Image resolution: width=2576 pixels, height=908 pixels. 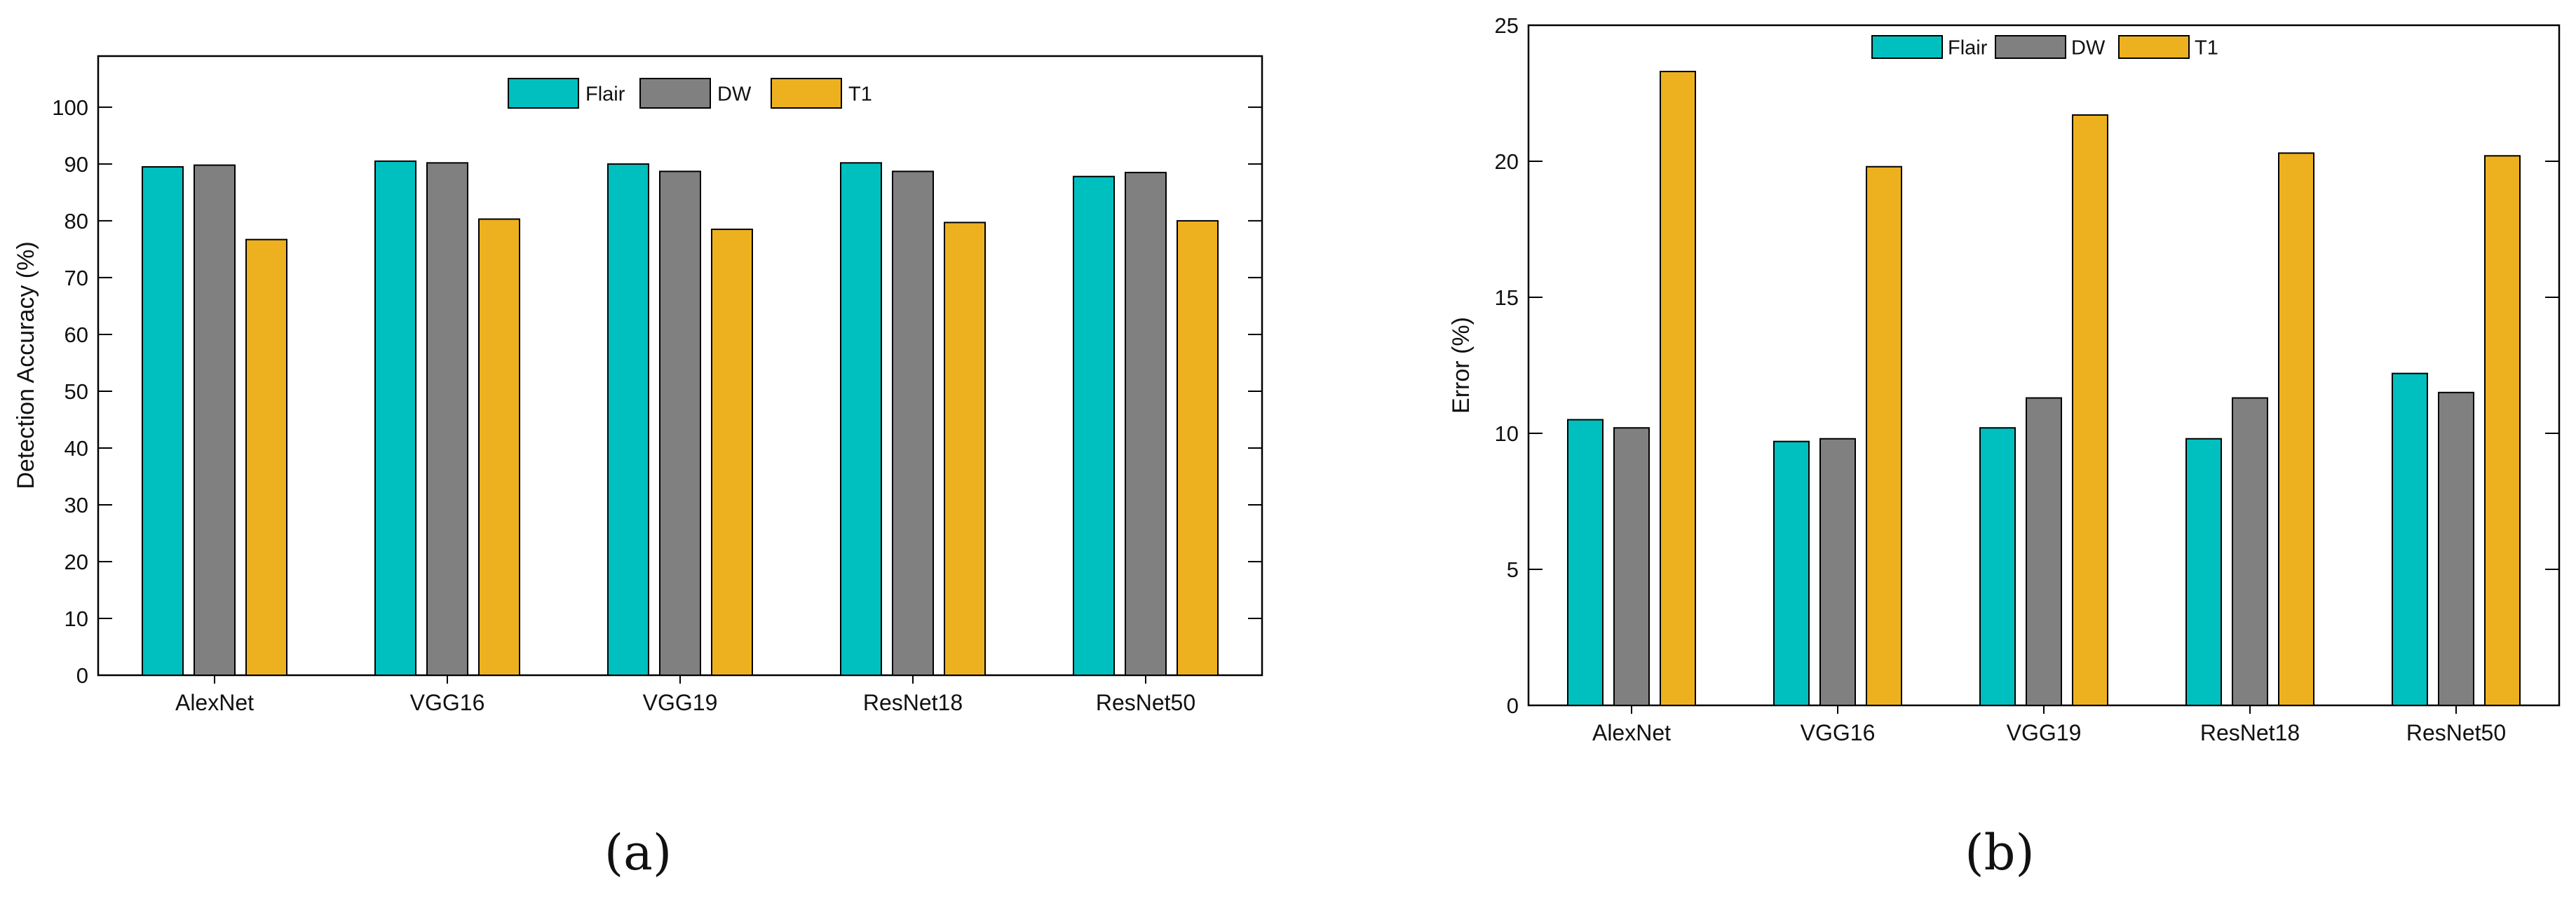 I want to click on y-tick-label: 70, so click(x=76, y=278).